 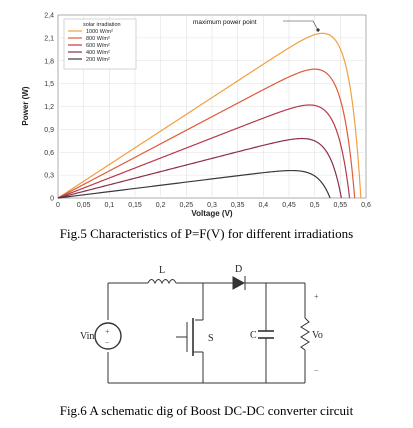 What do you see at coordinates (25, 105) in the screenshot?
I see `y-axis-title: Power (W)` at bounding box center [25, 105].